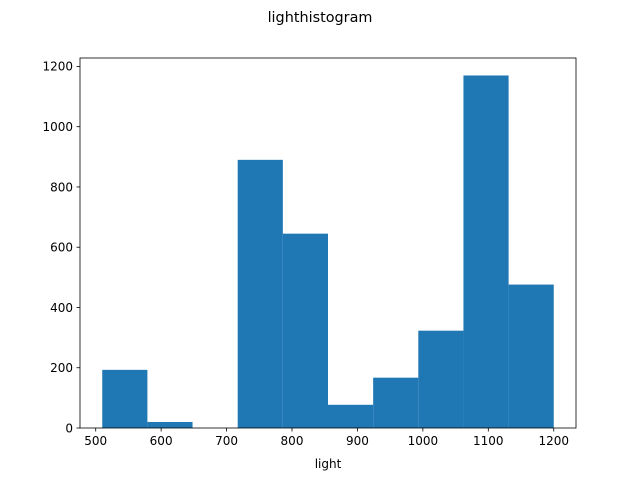  Describe the element at coordinates (553, 441) in the screenshot. I see `x-tick-label: 1200` at that location.